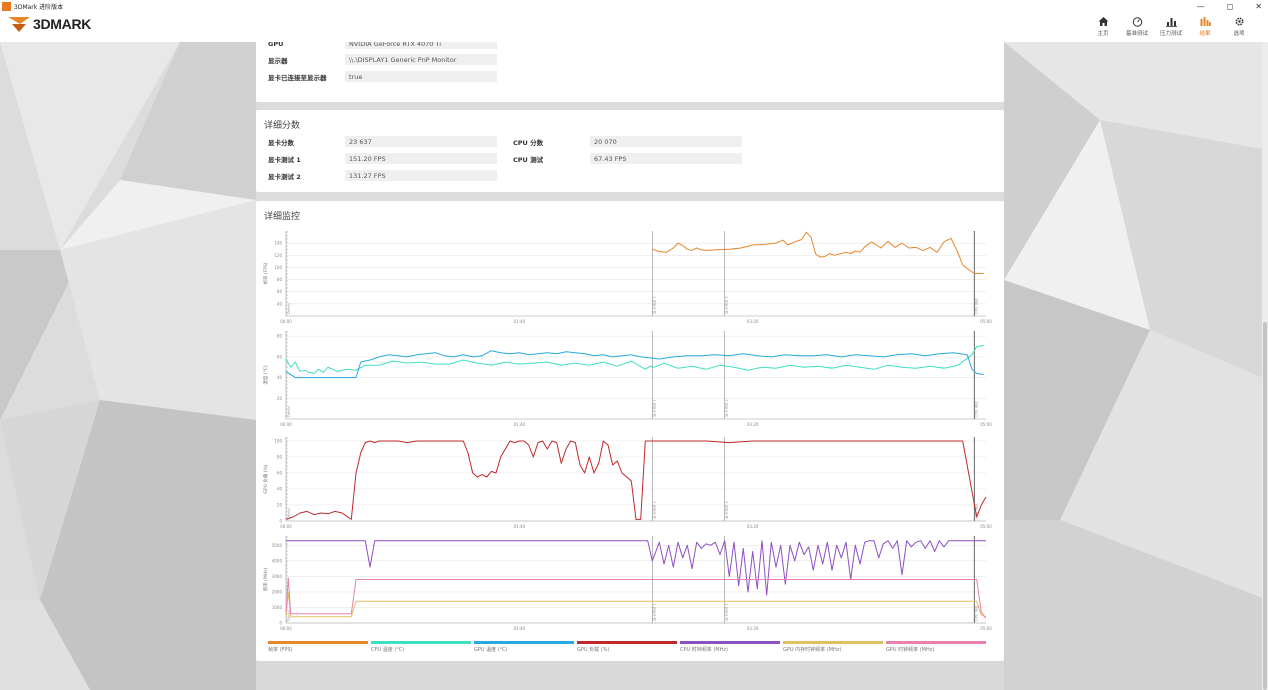 Image resolution: width=1268 pixels, height=690 pixels. What do you see at coordinates (528, 142) in the screenshot?
I see `score-label: CPU 分数` at bounding box center [528, 142].